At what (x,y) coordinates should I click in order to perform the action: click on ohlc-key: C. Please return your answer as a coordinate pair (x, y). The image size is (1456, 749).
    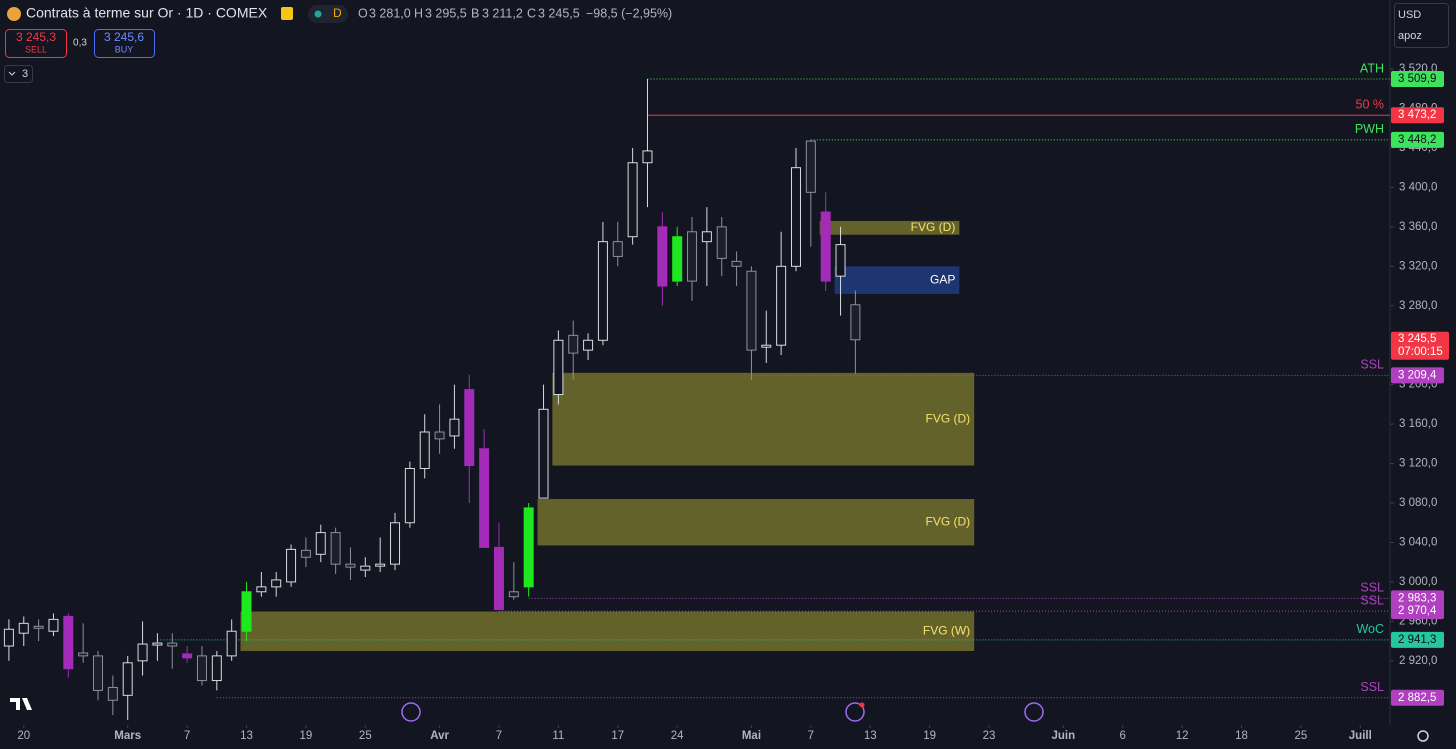
    Looking at the image, I should click on (531, 13).